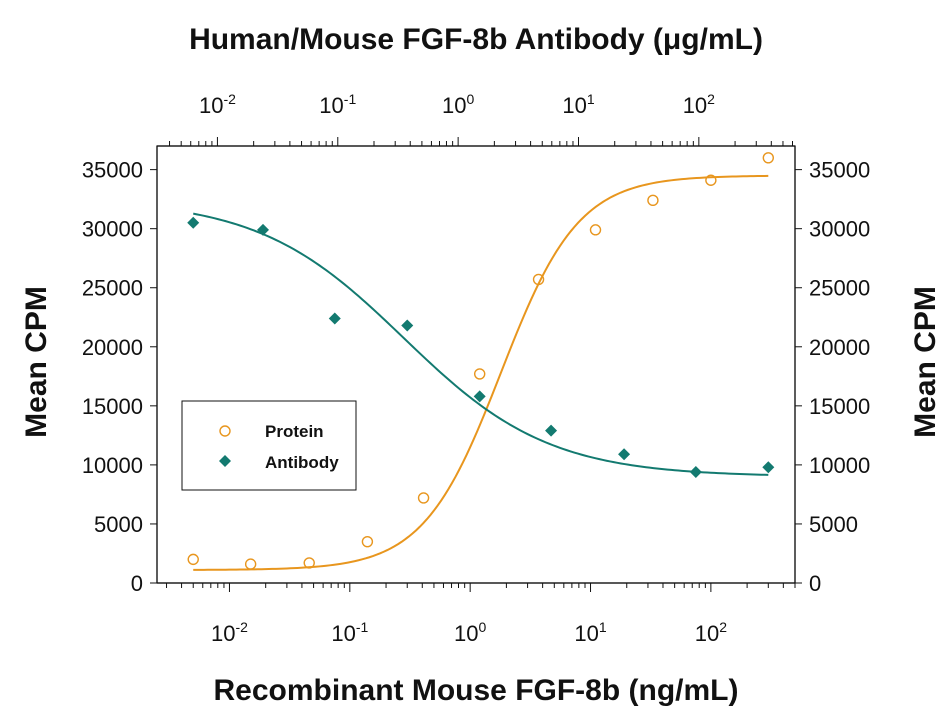 This screenshot has height=717, width=951. What do you see at coordinates (112, 347) in the screenshot?
I see `y-tick-label-left: 20000` at bounding box center [112, 347].